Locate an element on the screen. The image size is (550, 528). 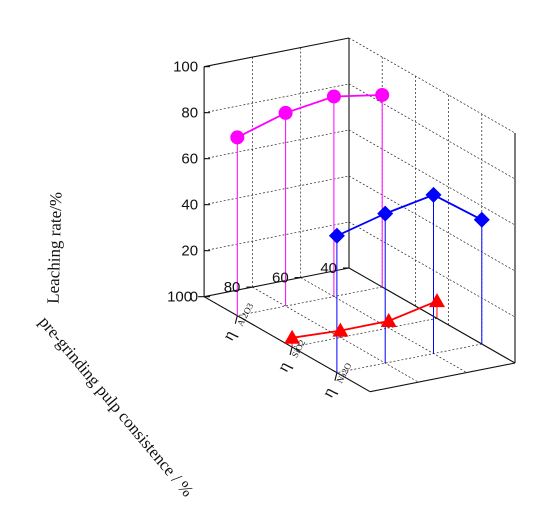
y-tick-label: 80 is located at coordinates (232, 287).